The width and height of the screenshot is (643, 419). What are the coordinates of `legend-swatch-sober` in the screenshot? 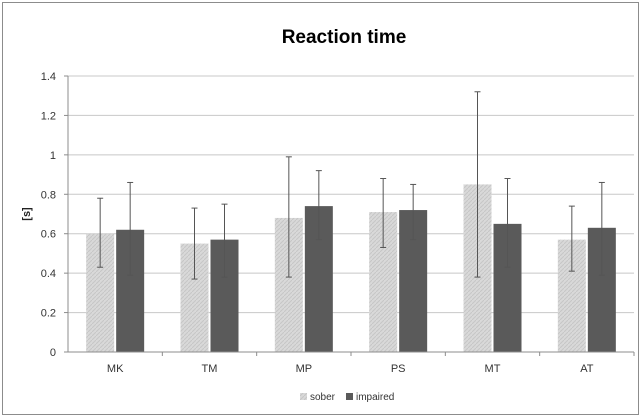 It's located at (303, 396).